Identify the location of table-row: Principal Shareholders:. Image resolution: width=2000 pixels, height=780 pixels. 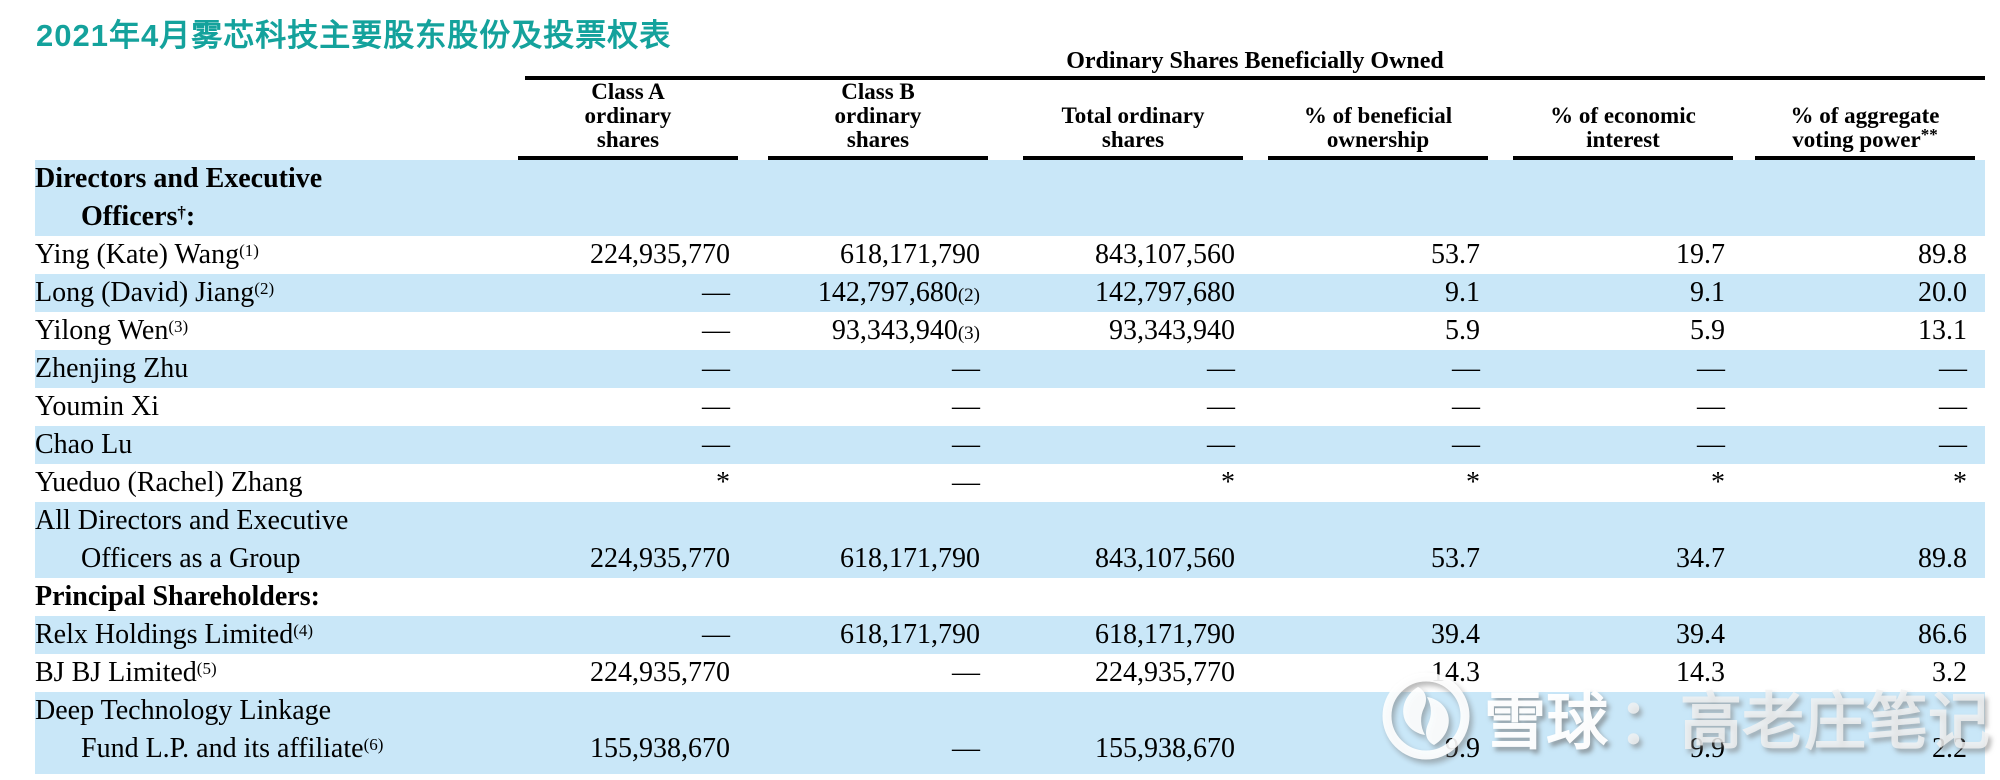
(1010, 597).